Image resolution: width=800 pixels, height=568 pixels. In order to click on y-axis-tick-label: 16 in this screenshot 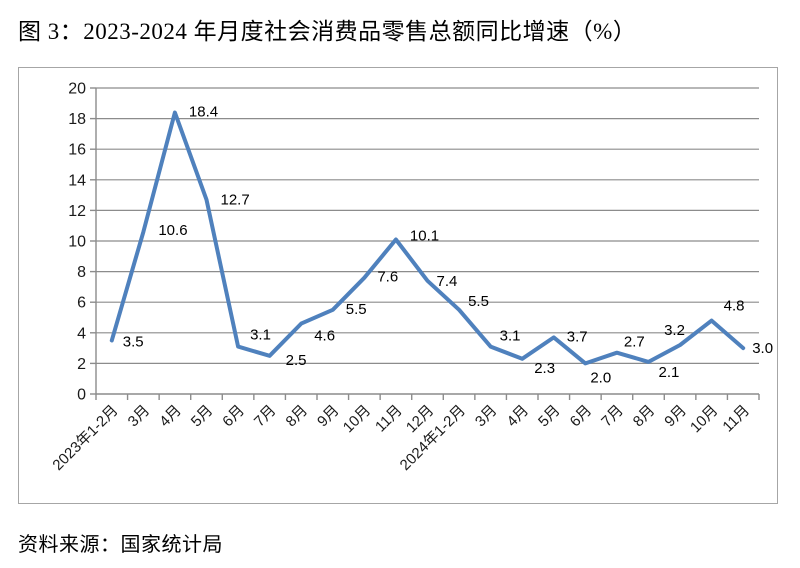, I will do `click(77, 150)`.